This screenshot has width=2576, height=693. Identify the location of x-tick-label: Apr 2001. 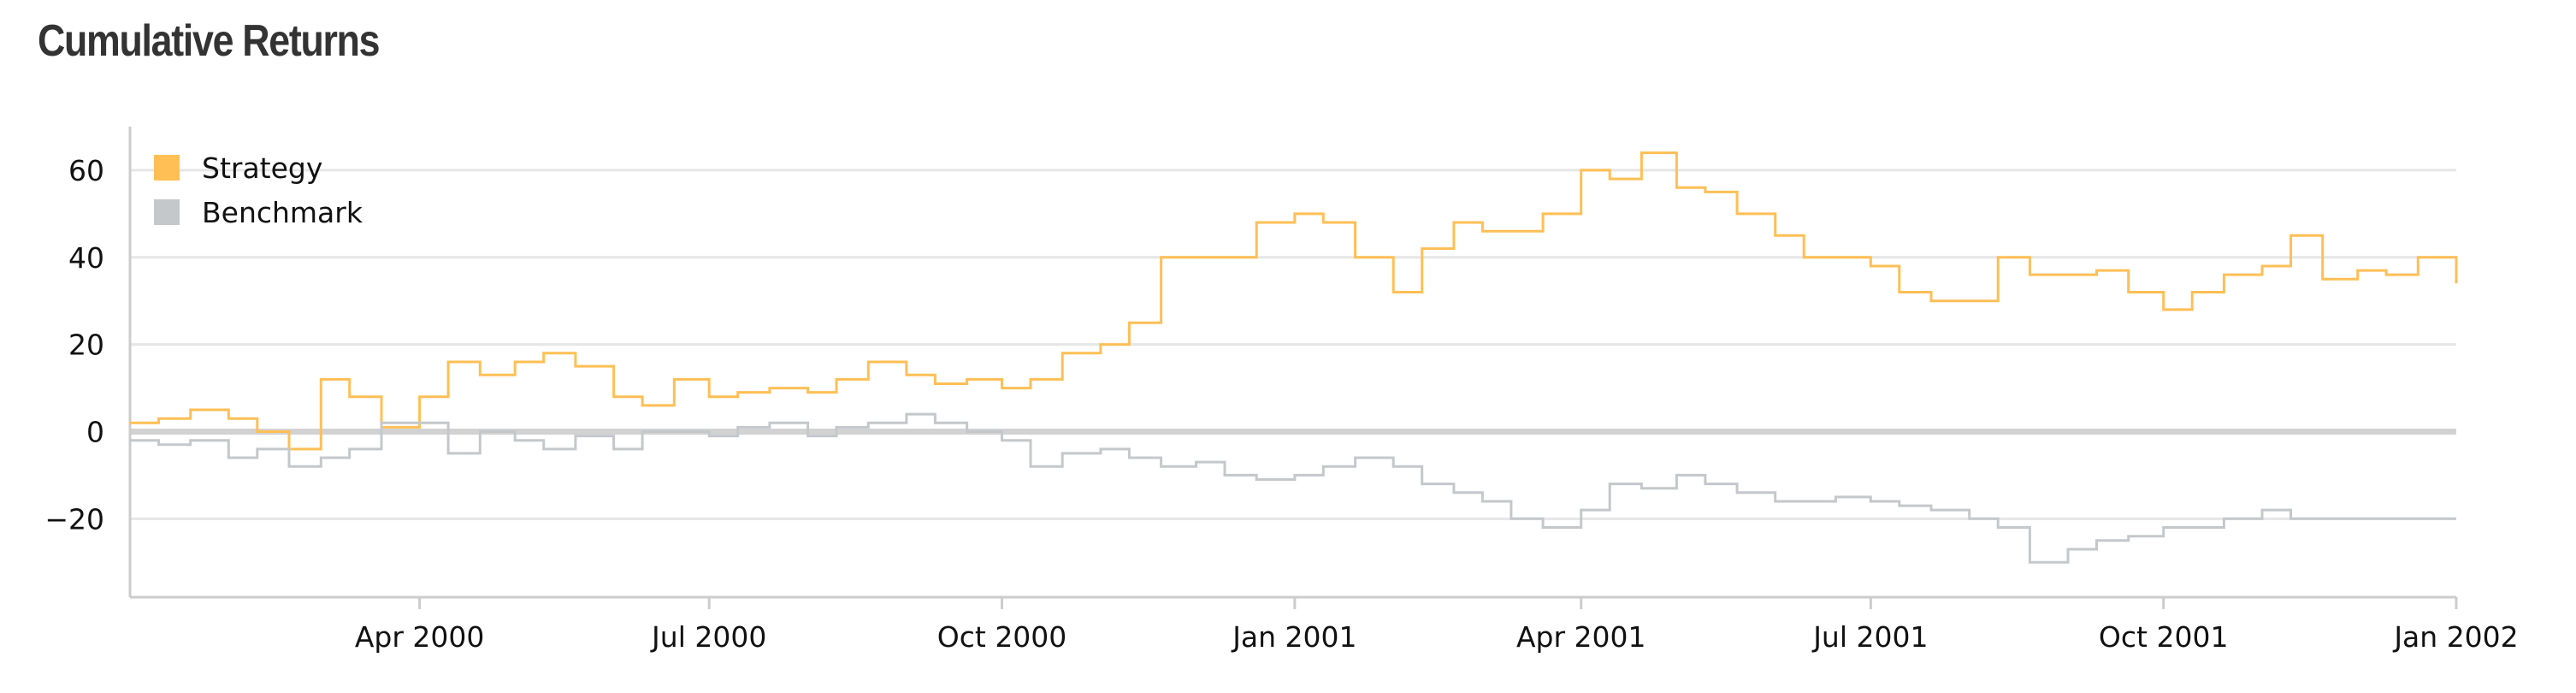
(1581, 637).